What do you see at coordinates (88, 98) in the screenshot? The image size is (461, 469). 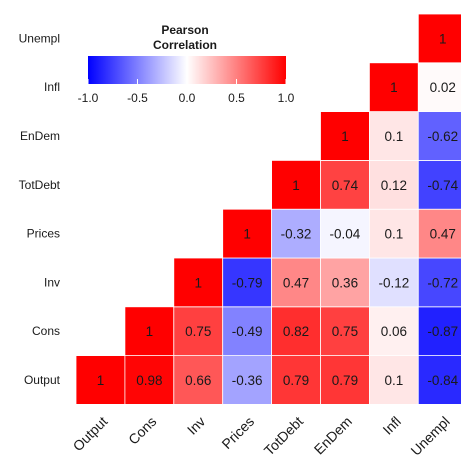 I see `legend-tick-label: -1.0` at bounding box center [88, 98].